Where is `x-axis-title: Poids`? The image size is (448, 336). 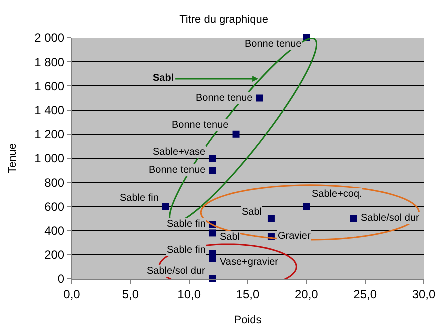
x-axis-title: Poids is located at coordinates (248, 320).